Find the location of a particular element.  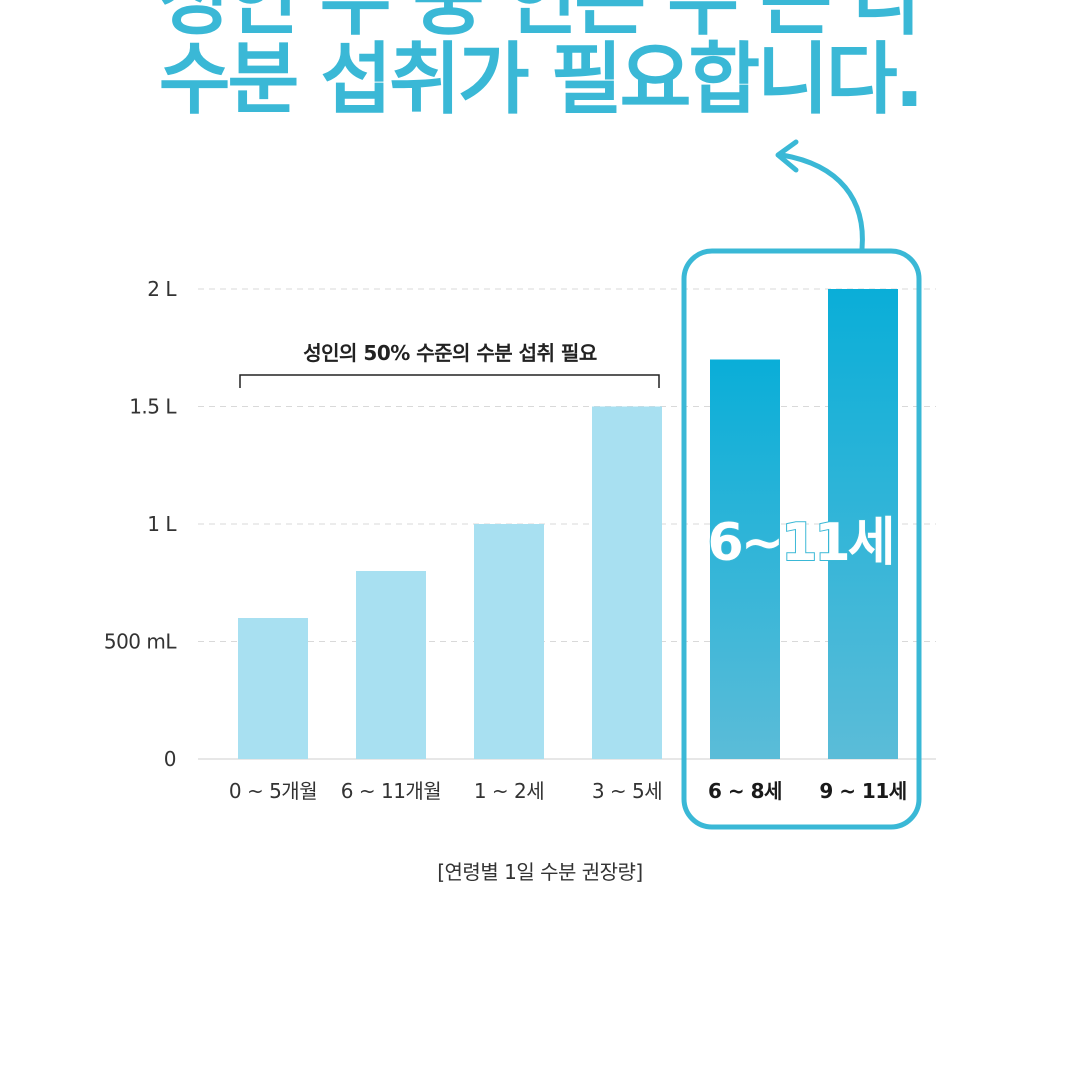

x-tick-label: 3 ~ 5세 is located at coordinates (627, 791).